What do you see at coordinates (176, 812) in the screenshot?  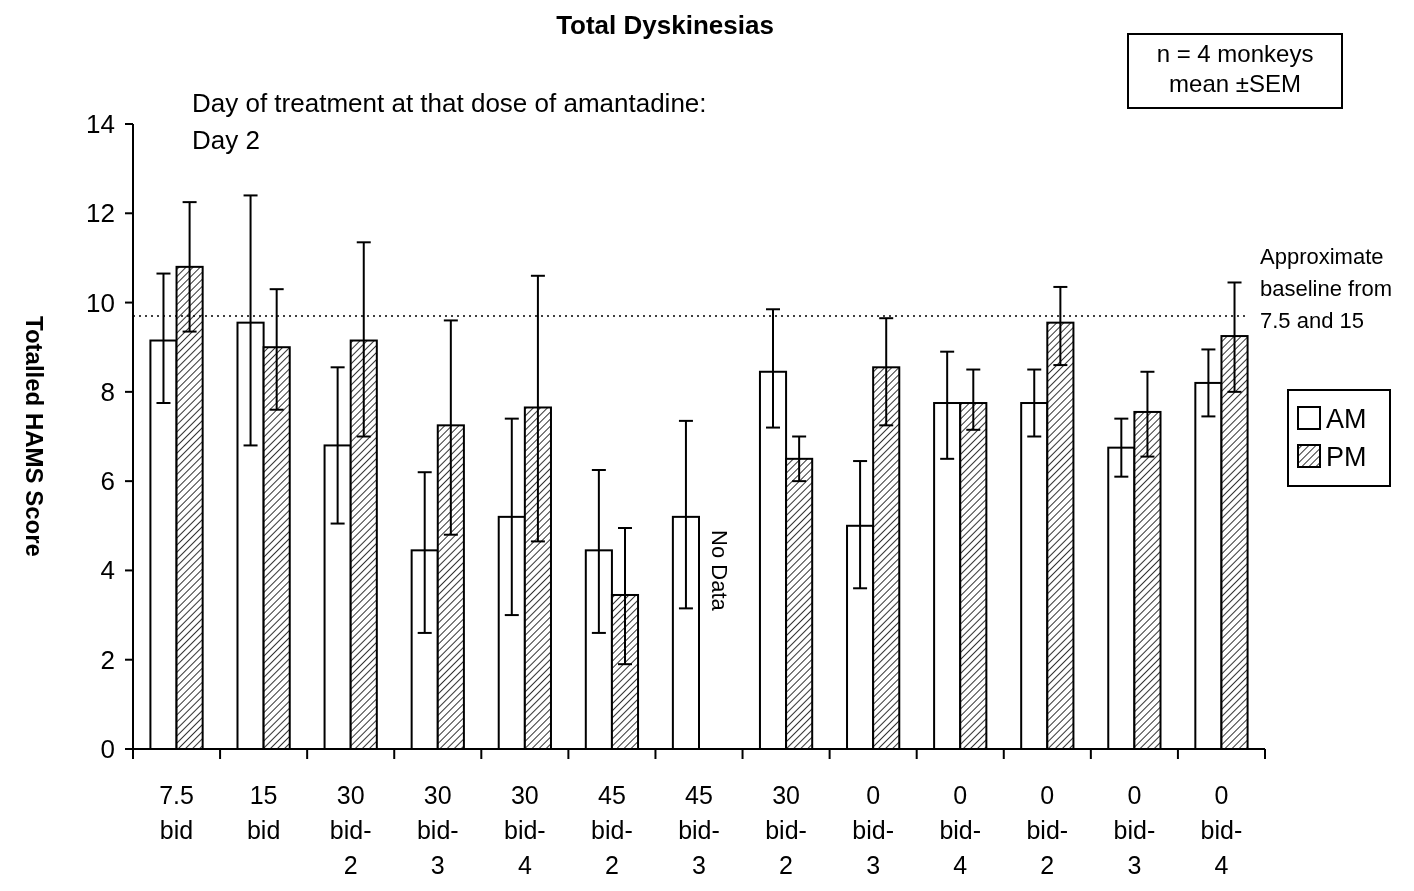 I see `x-tick-label: 7.5 bid` at bounding box center [176, 812].